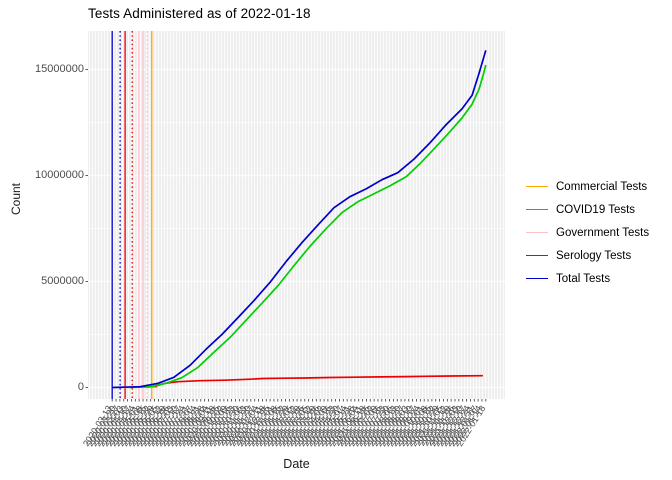  What do you see at coordinates (62, 281) in the screenshot?
I see `y-tick-label: 5000000` at bounding box center [62, 281].